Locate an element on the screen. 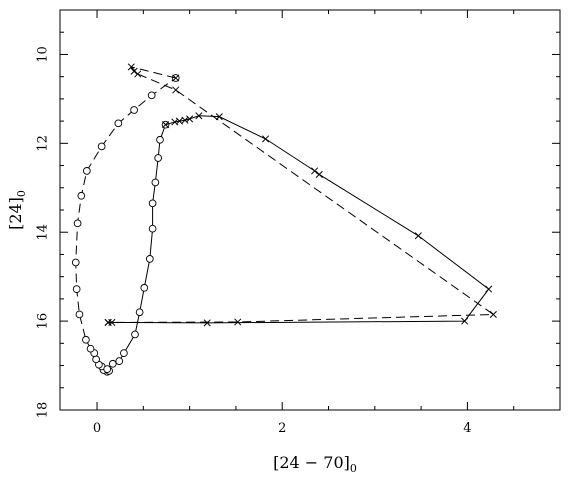 This screenshot has height=479, width=570. y-axis-title-sub: 0 is located at coordinates (21, 193).